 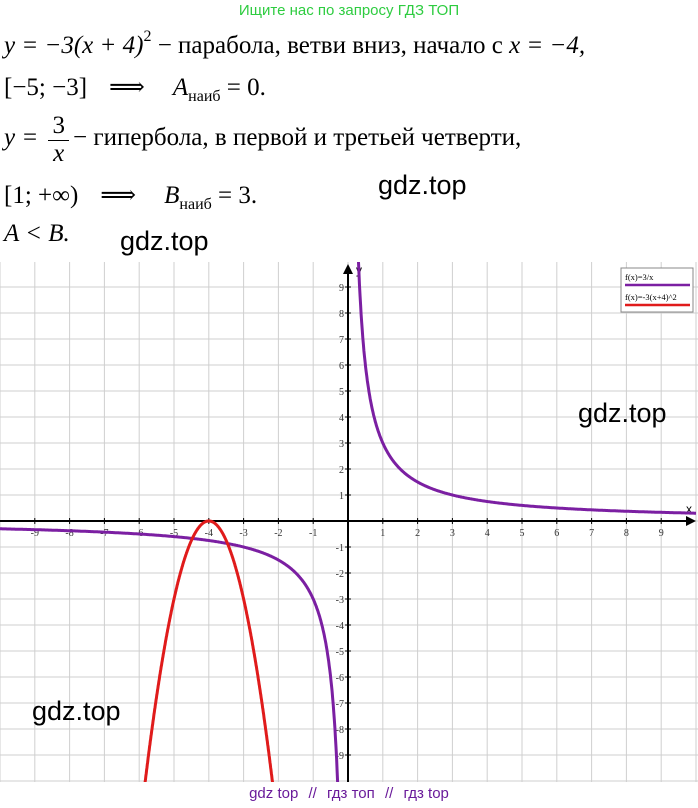 I want to click on exponent: 2, so click(x=147, y=36).